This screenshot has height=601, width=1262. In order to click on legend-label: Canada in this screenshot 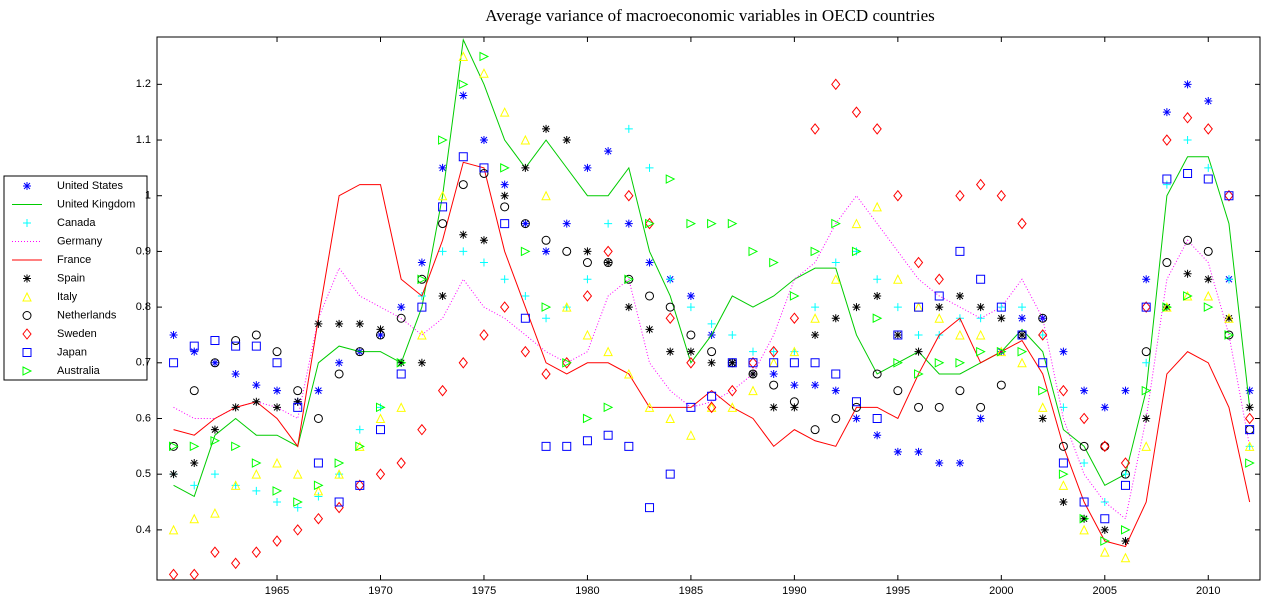, I will do `click(76, 223)`.